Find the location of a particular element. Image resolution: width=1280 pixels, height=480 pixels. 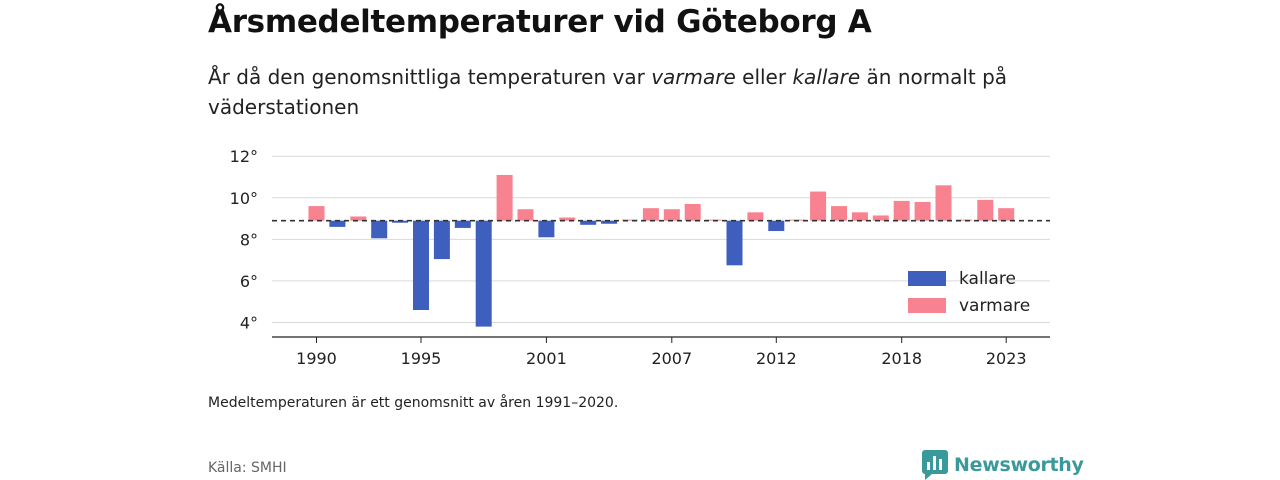

x-tick-label-1995: 1995 is located at coordinates (421, 358).